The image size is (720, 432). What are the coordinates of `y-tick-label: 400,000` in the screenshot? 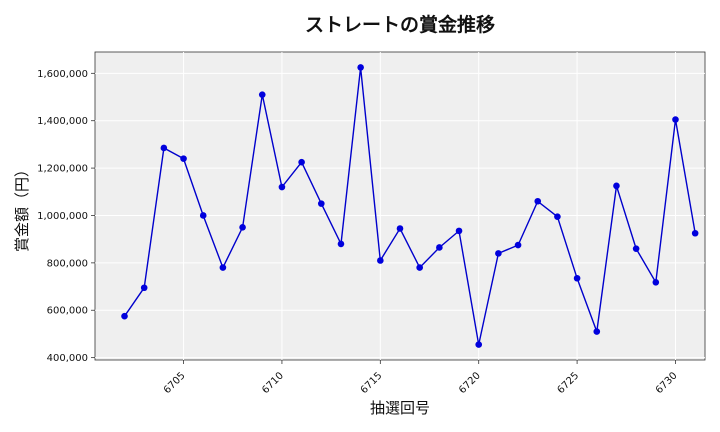 It's located at (67, 358).